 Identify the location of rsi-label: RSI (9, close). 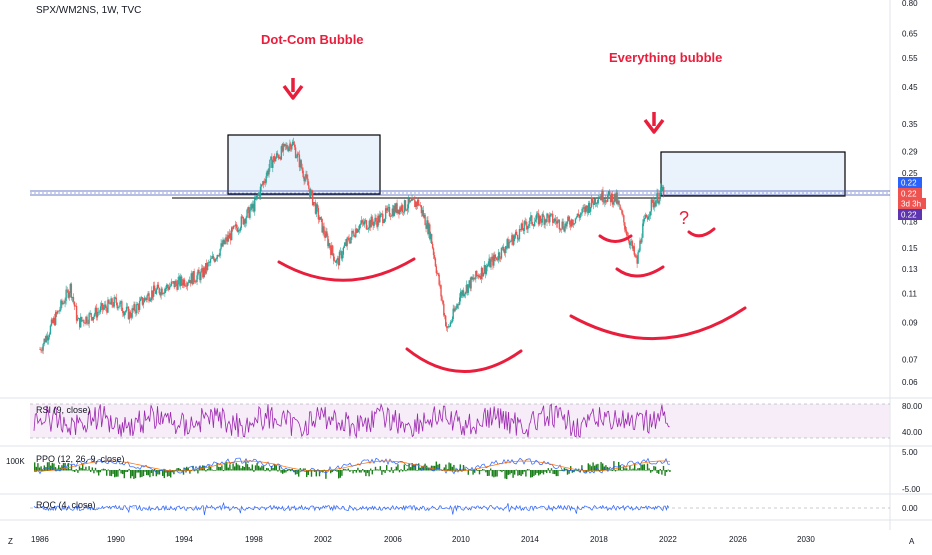
(63, 410).